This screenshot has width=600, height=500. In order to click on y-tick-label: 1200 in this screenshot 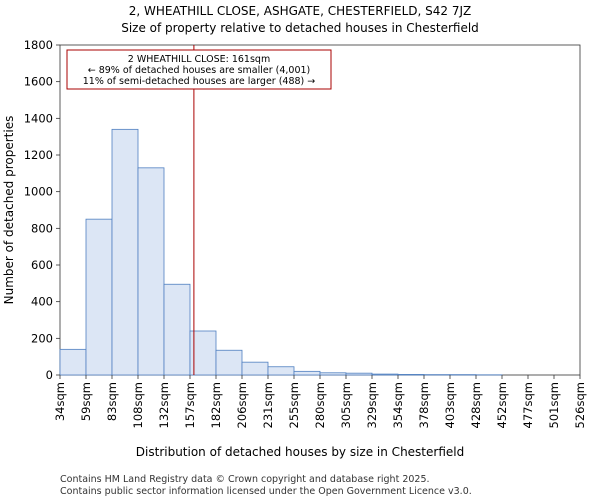, I will do `click(38, 155)`.